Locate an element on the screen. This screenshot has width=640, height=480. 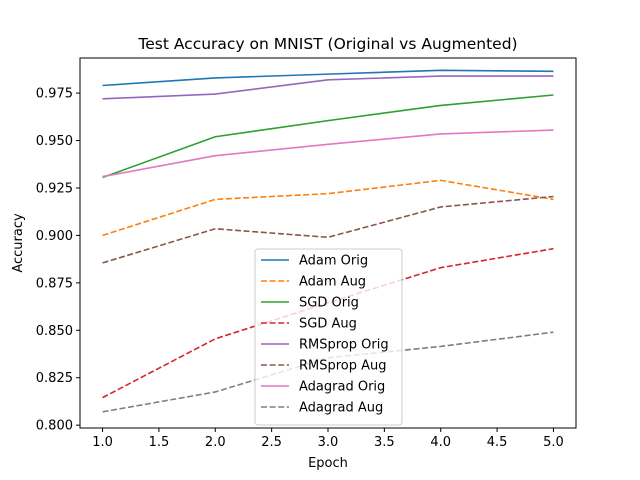
y-tick-label: 0.950 is located at coordinates (54, 141).